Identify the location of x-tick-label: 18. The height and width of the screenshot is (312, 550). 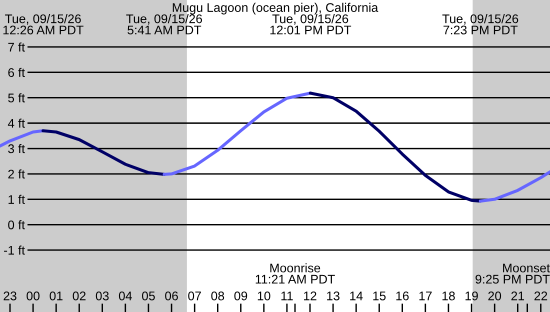
(448, 295).